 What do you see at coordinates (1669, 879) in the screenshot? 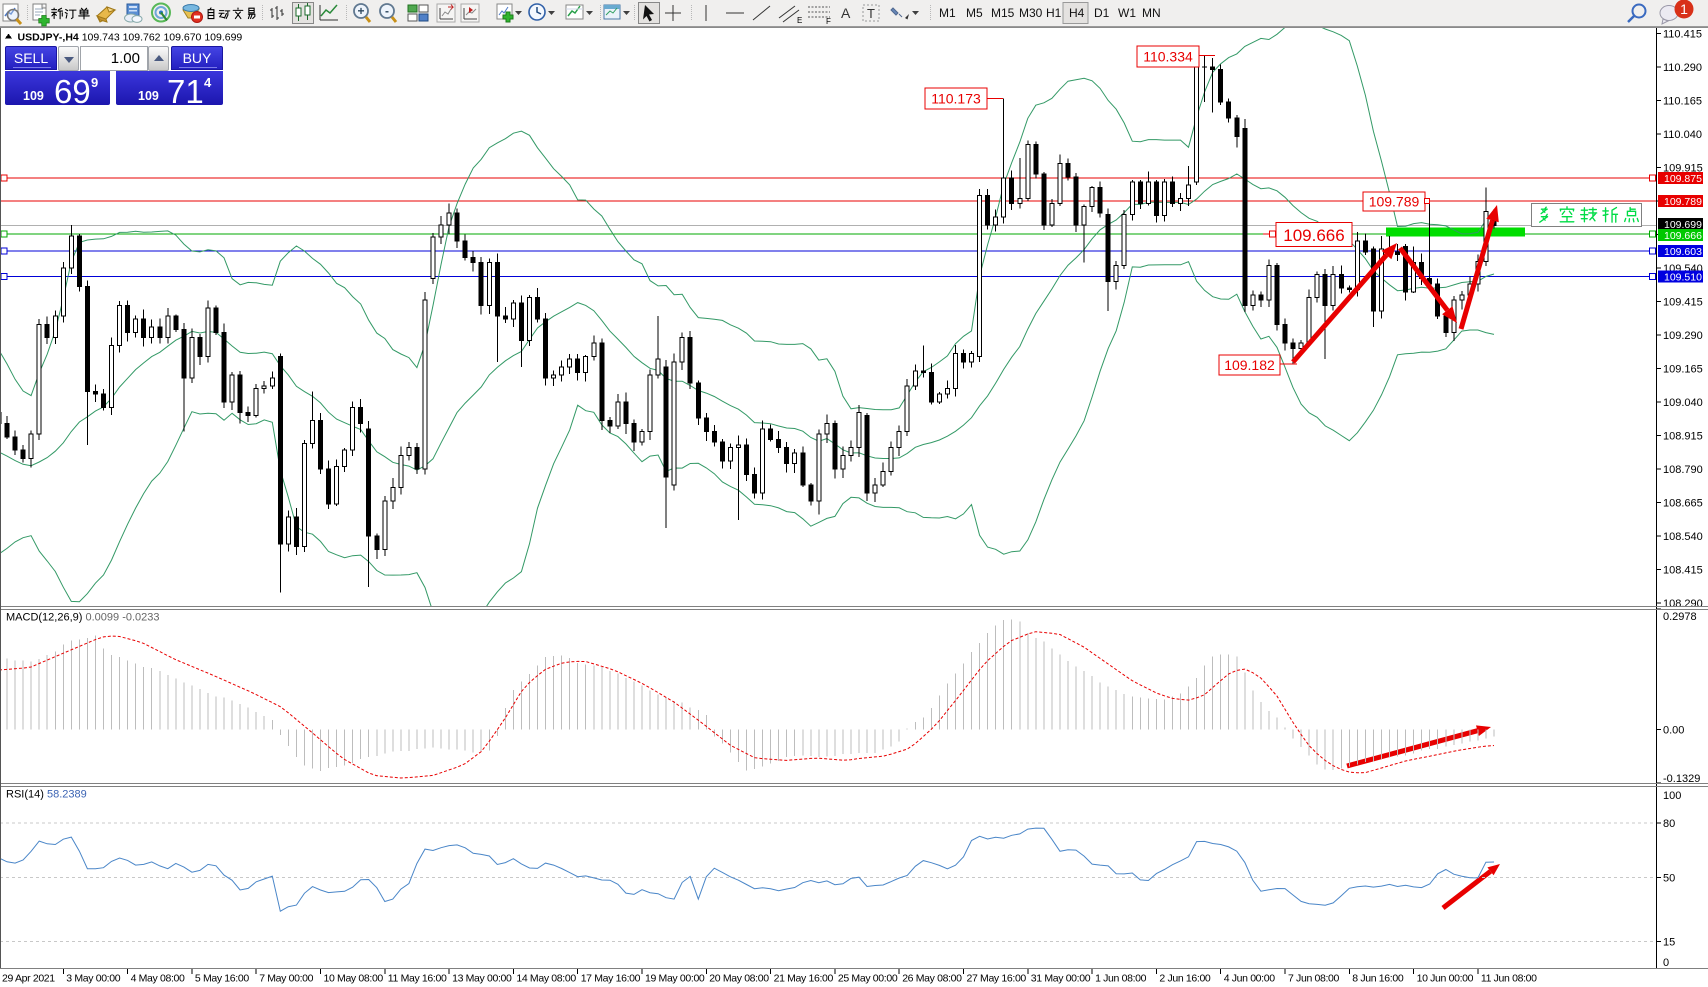
I see `svg-text: 50` at bounding box center [1669, 879].